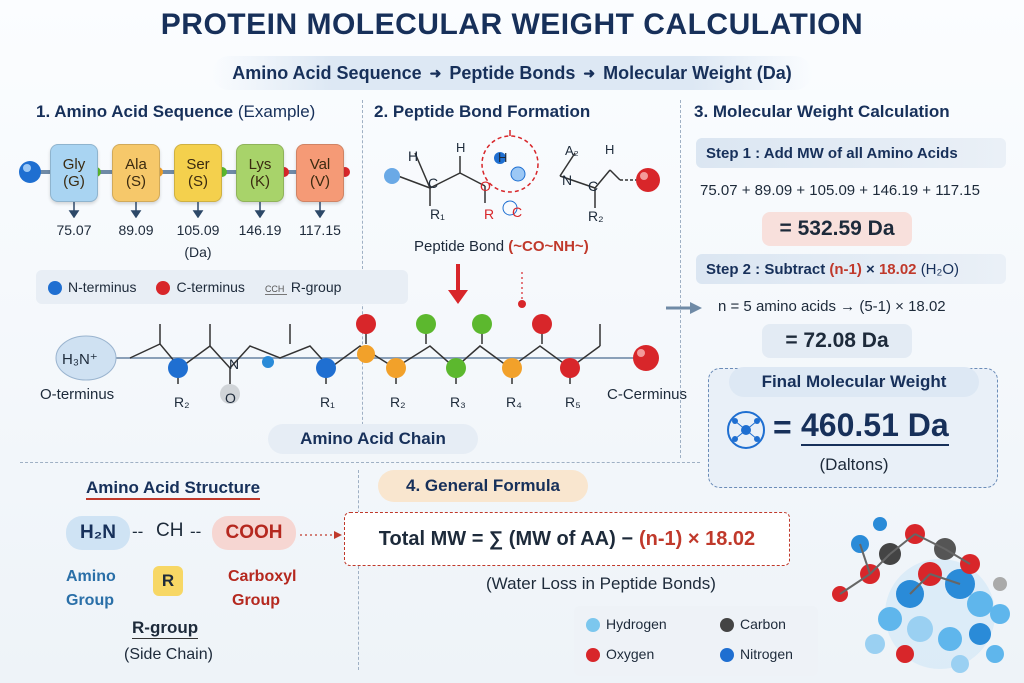  What do you see at coordinates (168, 581) in the screenshot?
I see `r-group-box: R` at bounding box center [168, 581].